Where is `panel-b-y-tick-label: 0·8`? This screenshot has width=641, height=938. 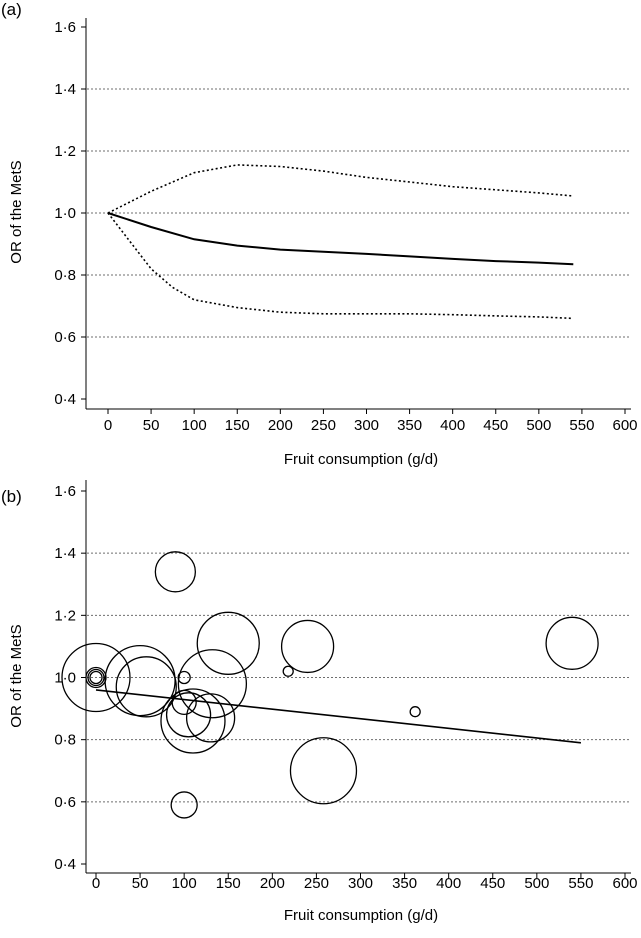 panel-b-y-tick-label: 0·8 is located at coordinates (65, 740).